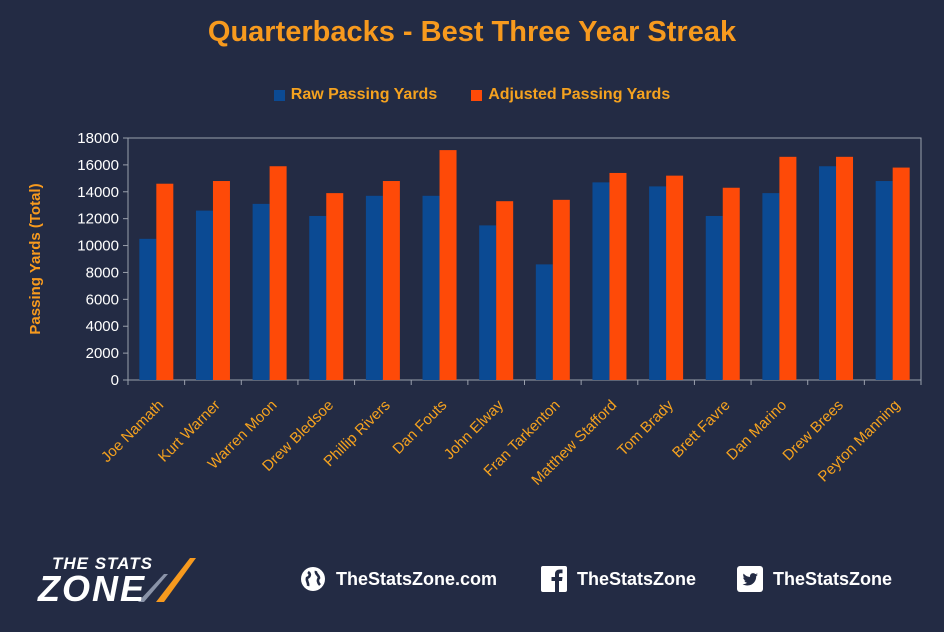 The width and height of the screenshot is (944, 632). I want to click on stats-zone-logo: THE STATS ZONE, so click(123, 581).